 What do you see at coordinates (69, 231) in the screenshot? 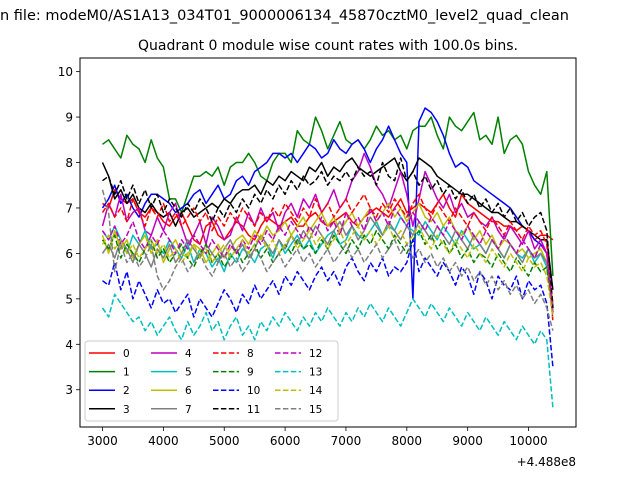
I see `y-axis: 3 4 5 6 7 8 9 10` at bounding box center [69, 231].